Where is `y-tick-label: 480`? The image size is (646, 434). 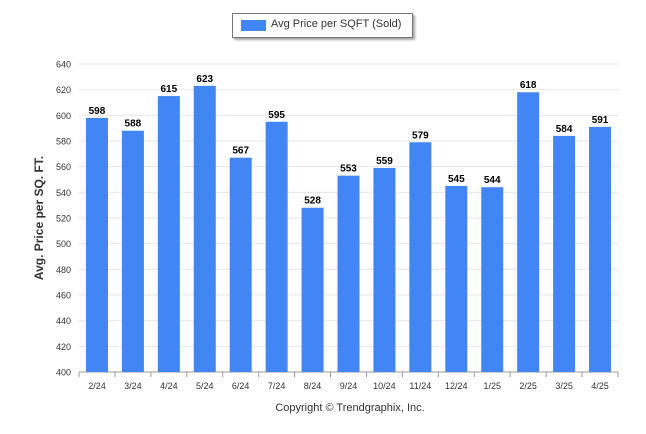 y-tick-label: 480 is located at coordinates (63, 270).